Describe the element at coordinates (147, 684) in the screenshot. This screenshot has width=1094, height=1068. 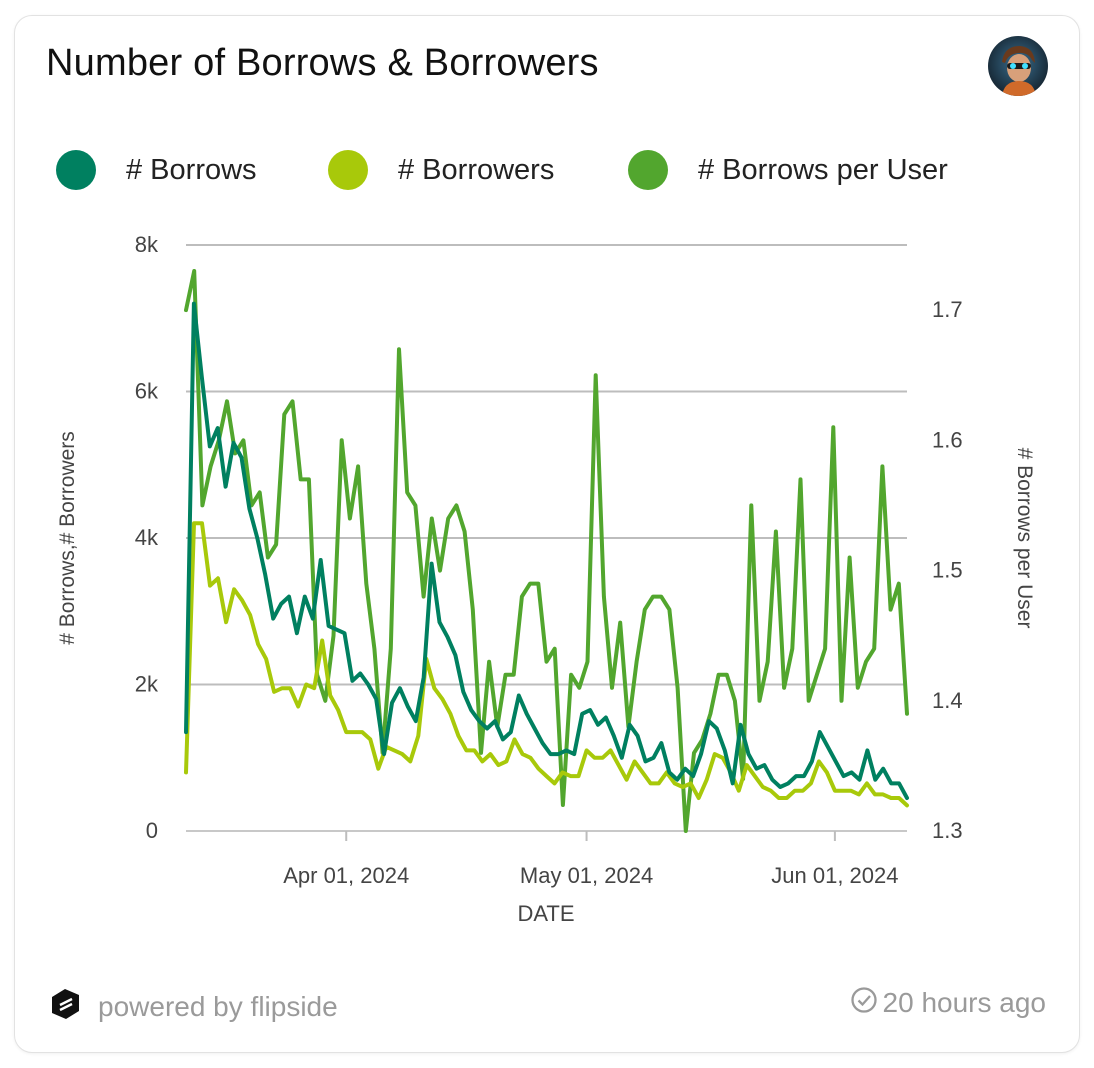
I see `y-tick-label: 2k` at that location.